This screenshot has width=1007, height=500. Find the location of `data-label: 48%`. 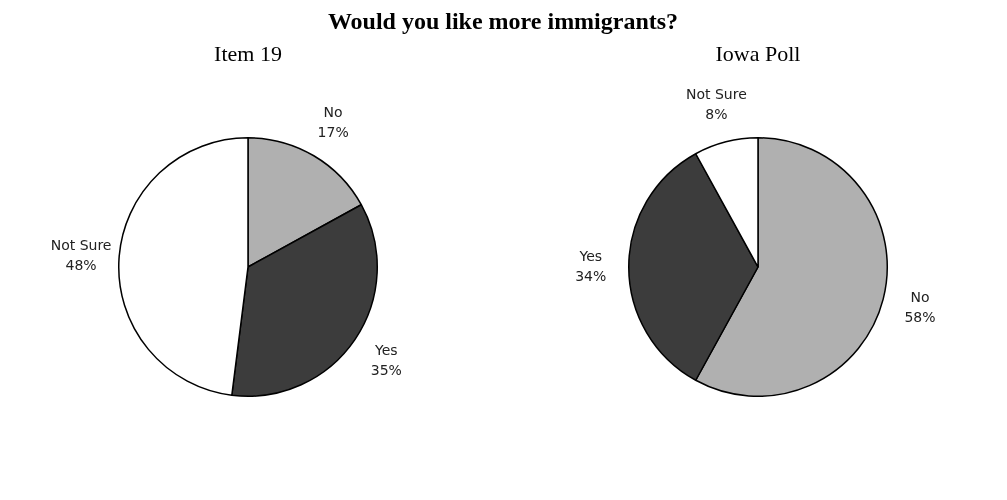

data-label: 48% is located at coordinates (81, 265).